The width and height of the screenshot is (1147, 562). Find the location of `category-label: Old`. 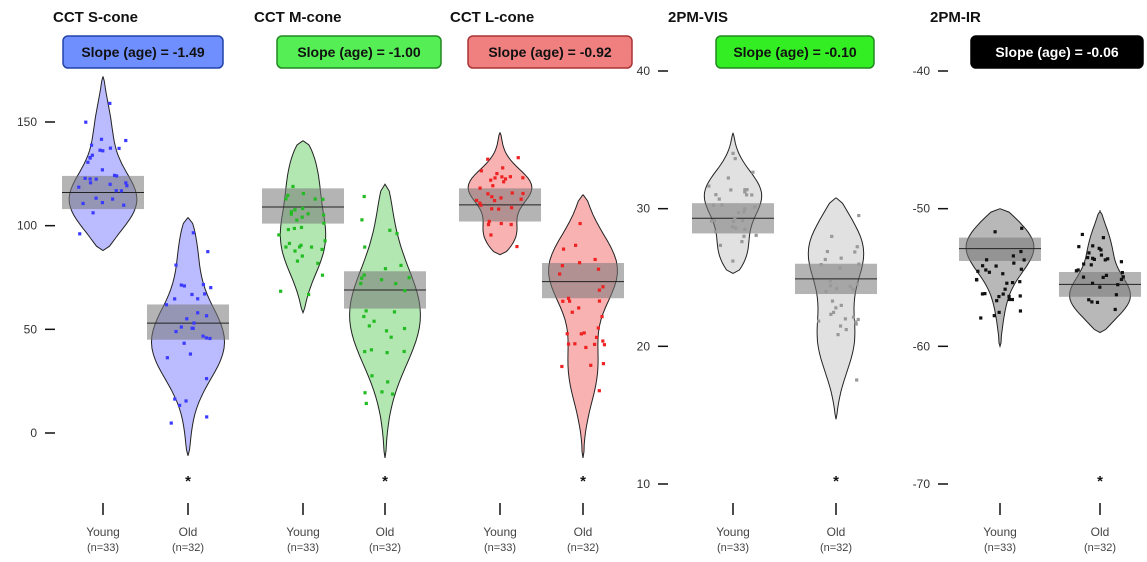

category-label: Old is located at coordinates (1100, 532).